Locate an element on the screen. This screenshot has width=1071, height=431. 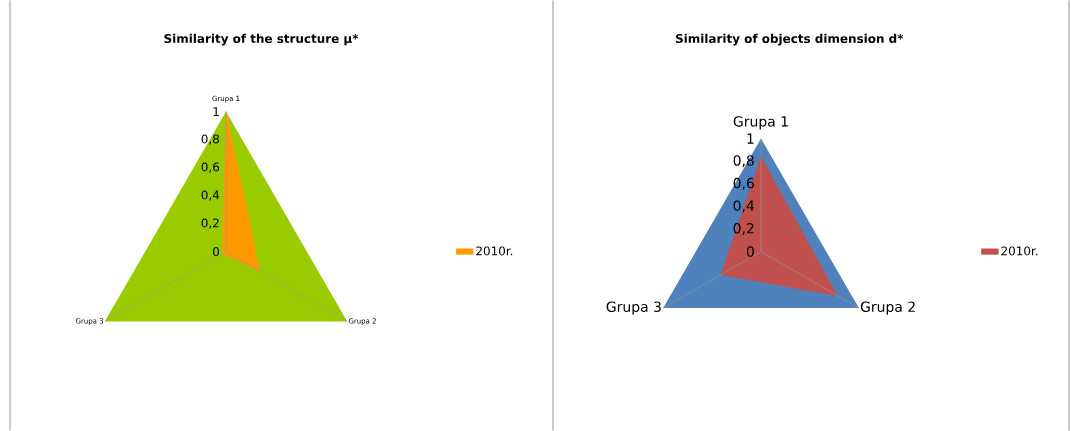
y-tick-label: 0,6 is located at coordinates (210, 167).